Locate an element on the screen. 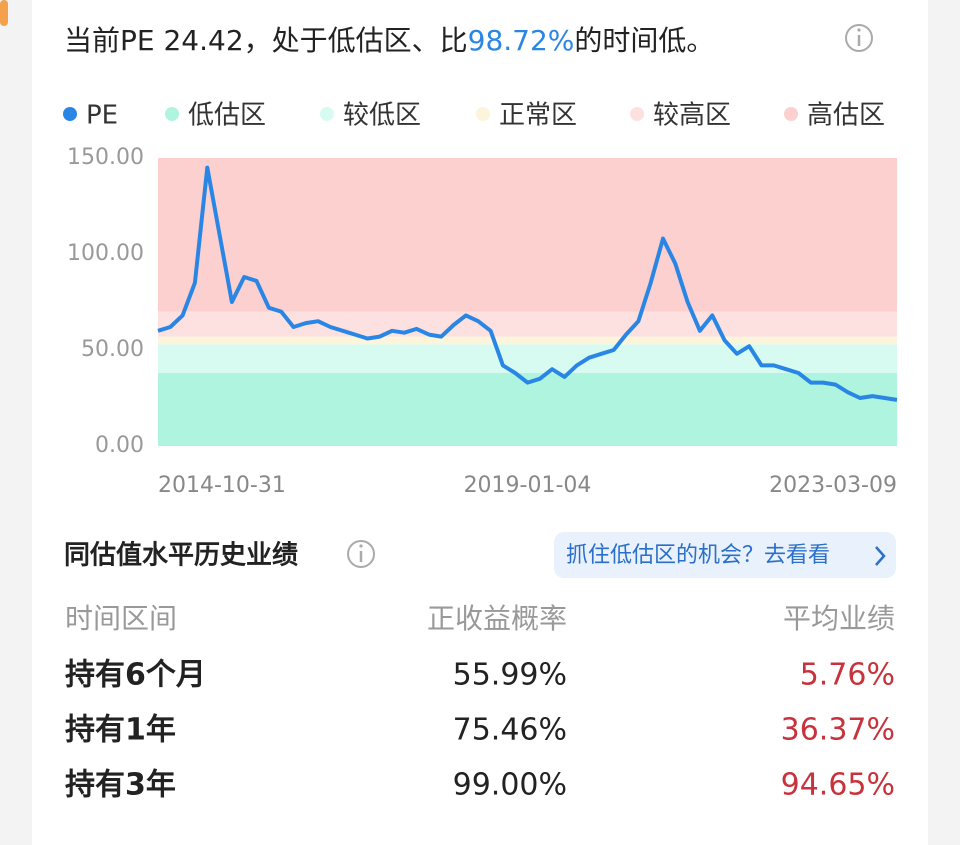  title-text: 的时间低。 is located at coordinates (644, 40).